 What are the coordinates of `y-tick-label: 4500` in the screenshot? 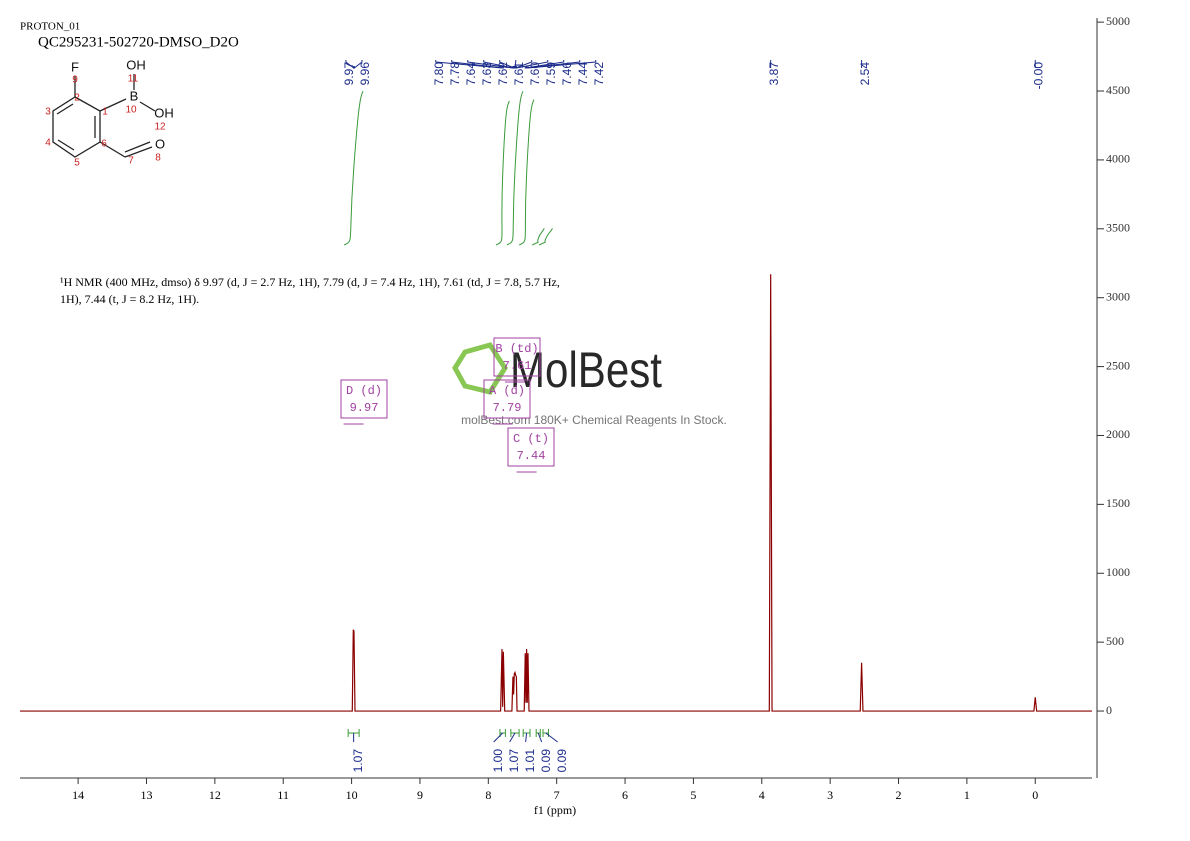 It's located at (1118, 90).